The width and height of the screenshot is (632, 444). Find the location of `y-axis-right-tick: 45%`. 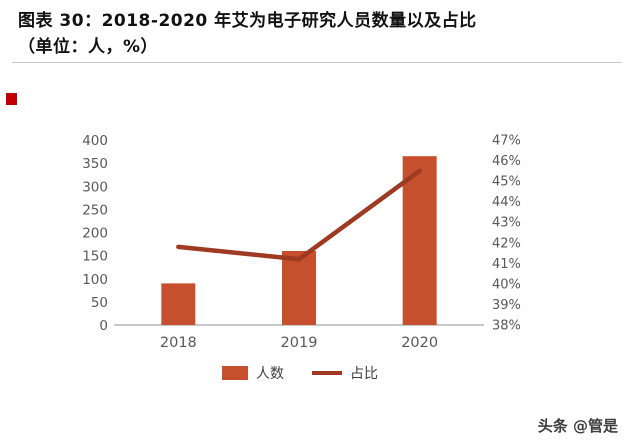

y-axis-right-tick: 45% is located at coordinates (506, 182).